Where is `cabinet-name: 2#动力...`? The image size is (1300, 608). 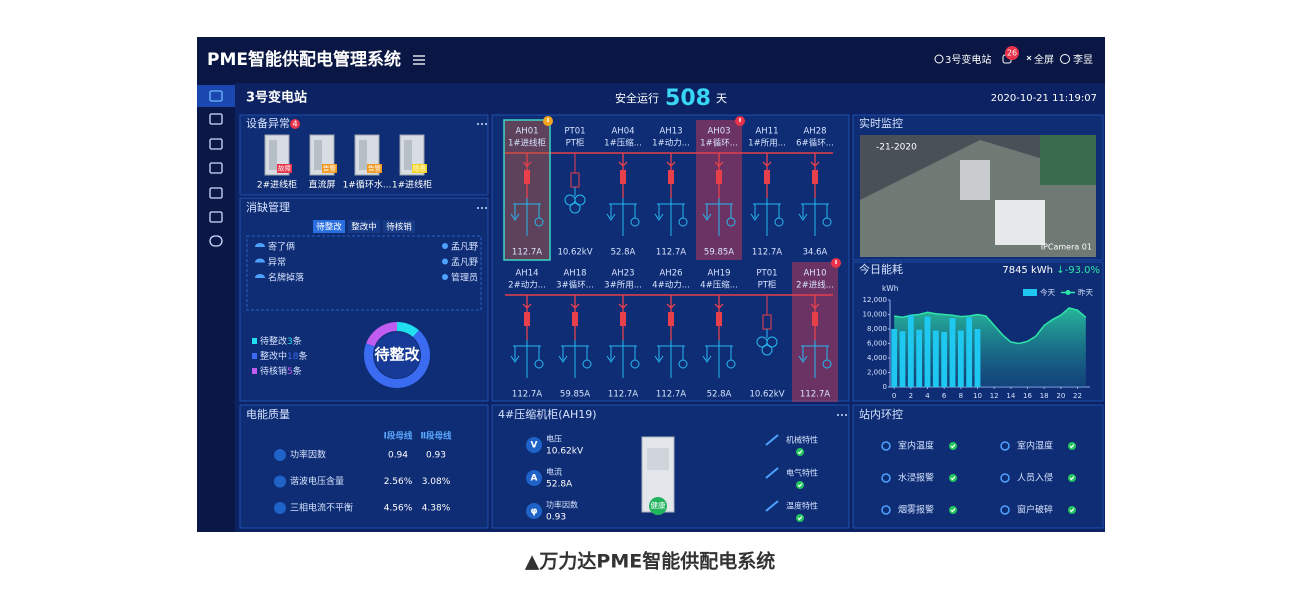
cabinet-name: 2#动力... is located at coordinates (527, 285).